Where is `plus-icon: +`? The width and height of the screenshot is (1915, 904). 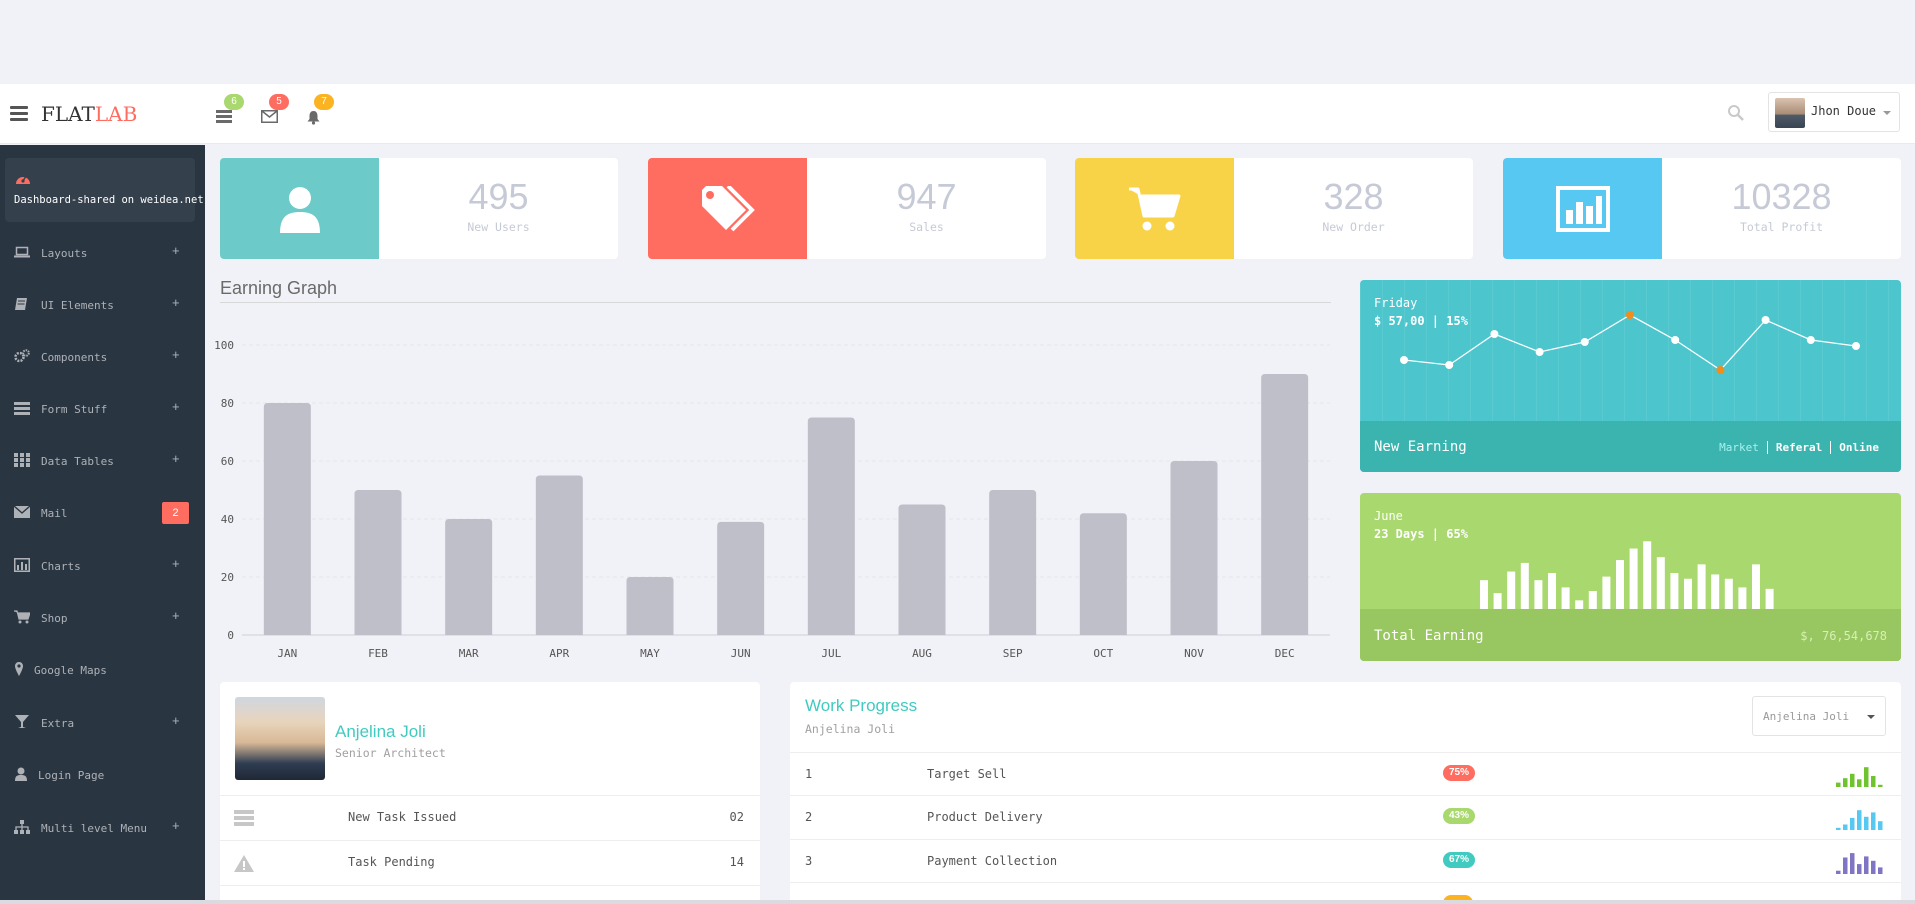 plus-icon: + is located at coordinates (176, 720).